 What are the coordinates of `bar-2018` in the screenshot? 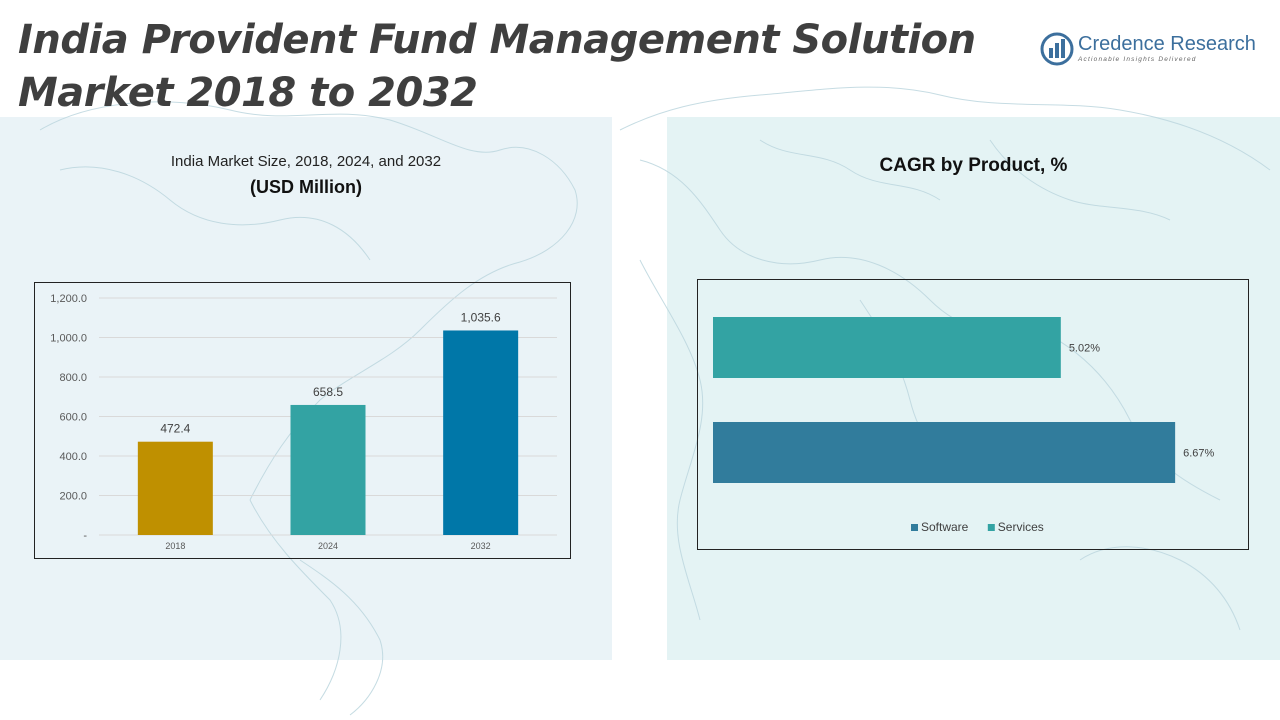 It's located at (175, 488).